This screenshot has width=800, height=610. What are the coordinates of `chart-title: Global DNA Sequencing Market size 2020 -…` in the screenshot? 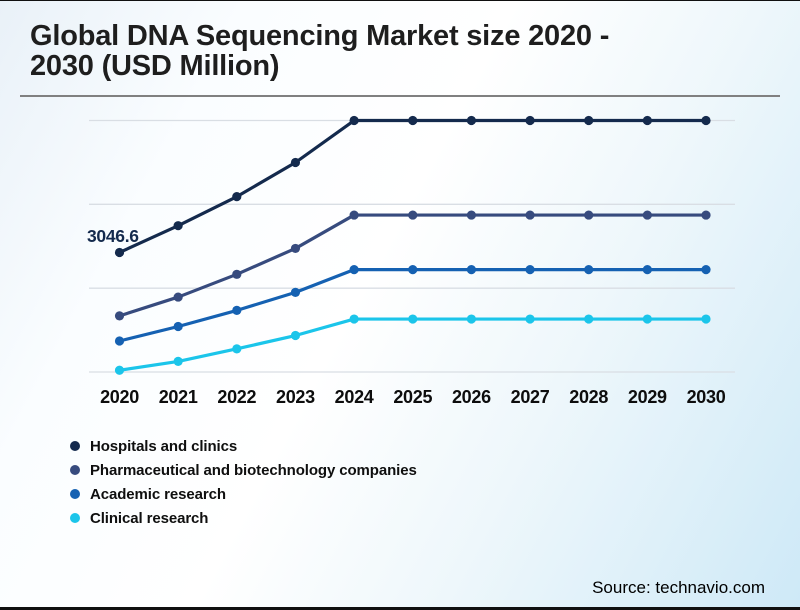 It's located at (320, 51).